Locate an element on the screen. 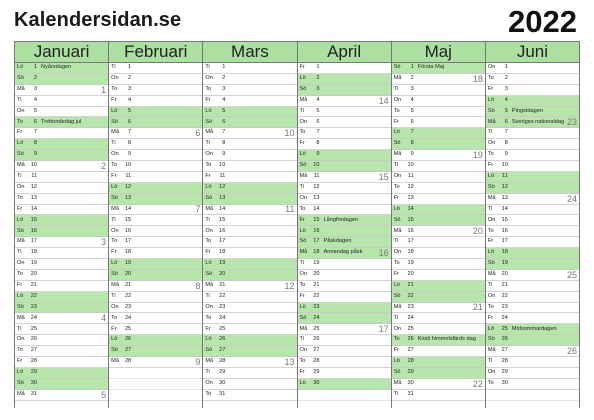 The image size is (594, 420). day-row: On 29 is located at coordinates (532, 373).